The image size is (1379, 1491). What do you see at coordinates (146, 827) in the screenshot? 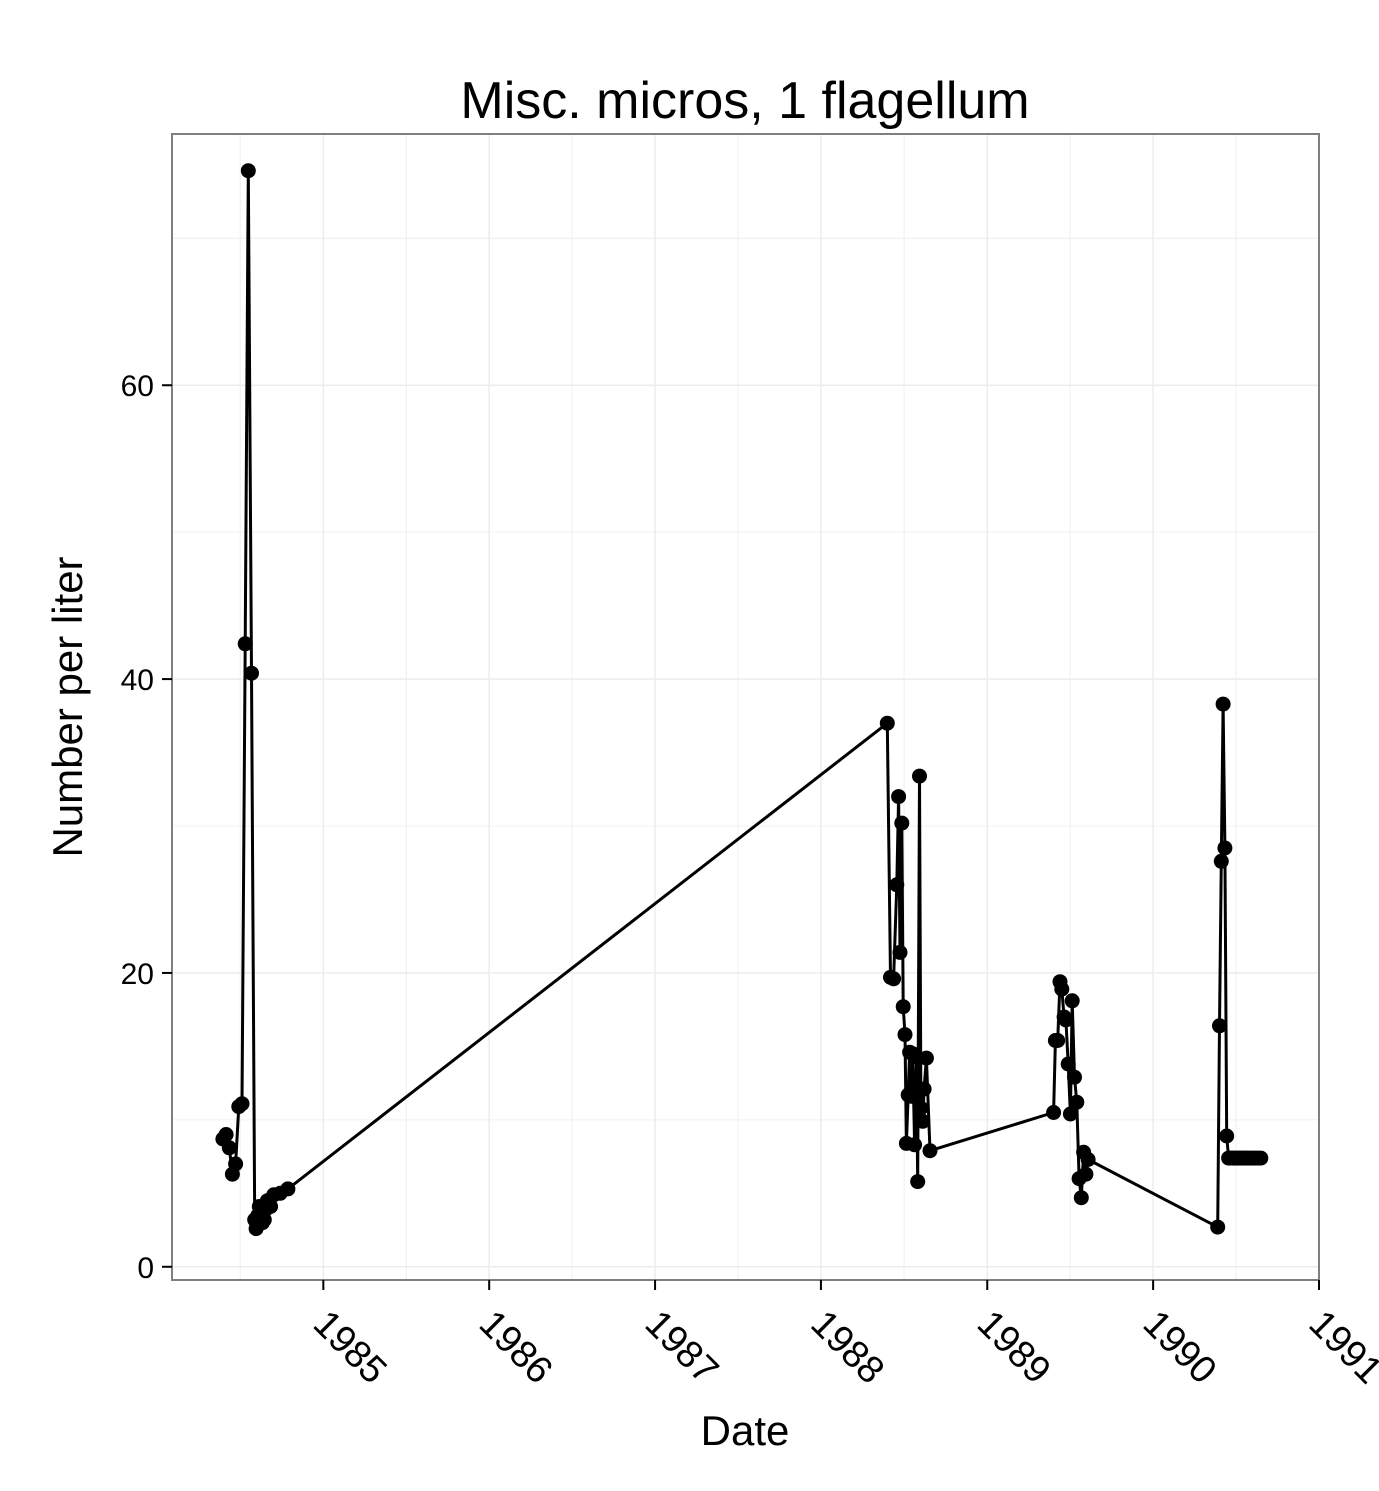
I see `y-axis: 0 20 40 60` at bounding box center [146, 827].